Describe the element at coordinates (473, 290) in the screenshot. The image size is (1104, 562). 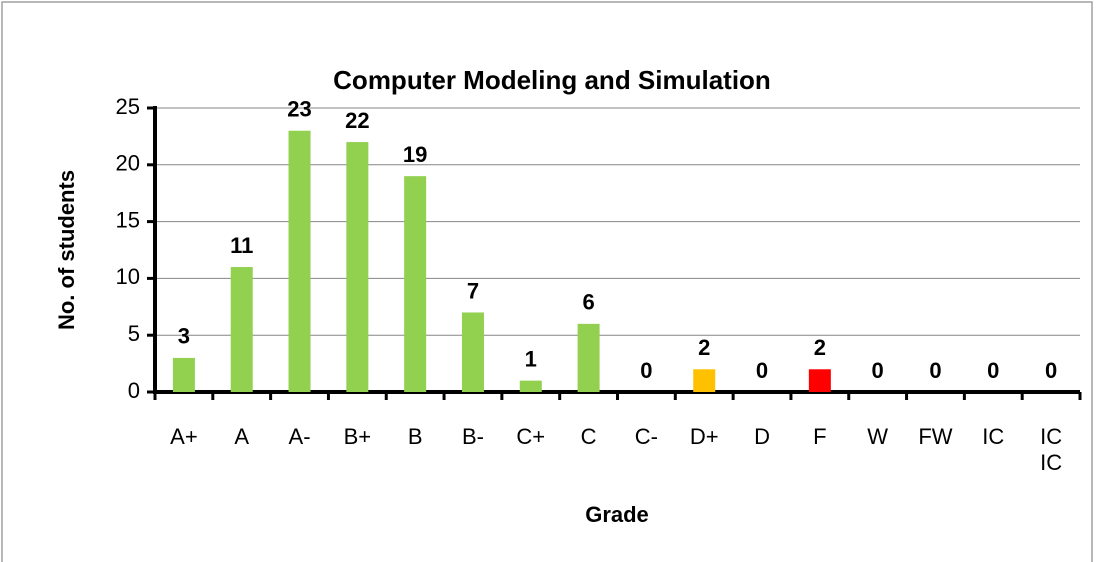
I see `data-label: 7` at that location.